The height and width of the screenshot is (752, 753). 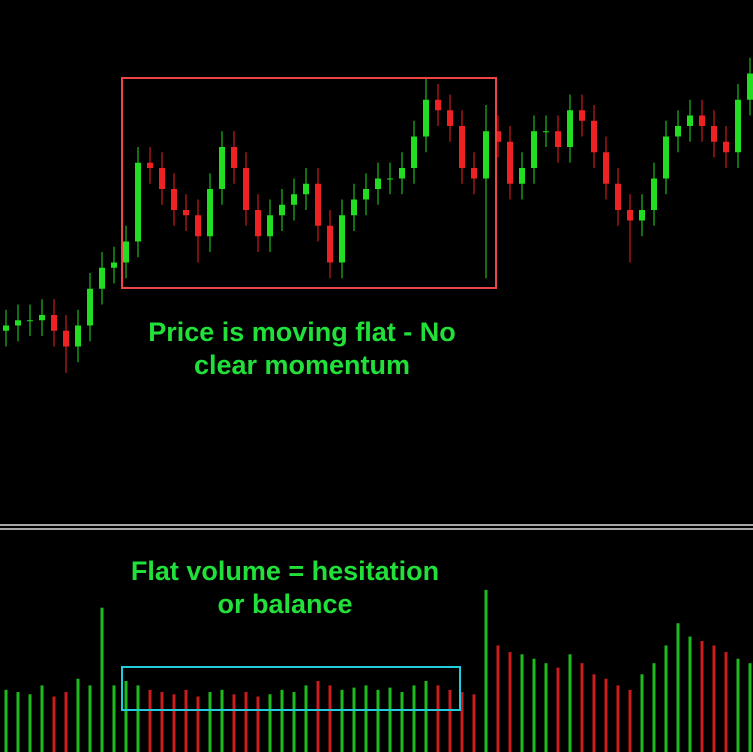 What do you see at coordinates (291, 688) in the screenshot?
I see `highlight-box` at bounding box center [291, 688].